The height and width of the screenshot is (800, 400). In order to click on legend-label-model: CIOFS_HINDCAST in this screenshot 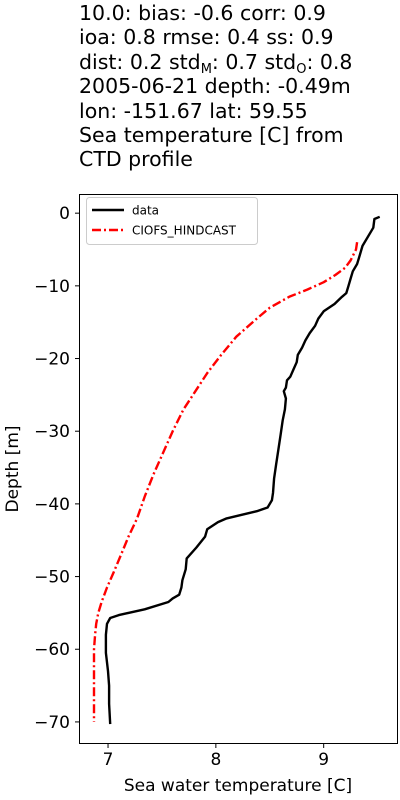, I will do `click(184, 231)`.